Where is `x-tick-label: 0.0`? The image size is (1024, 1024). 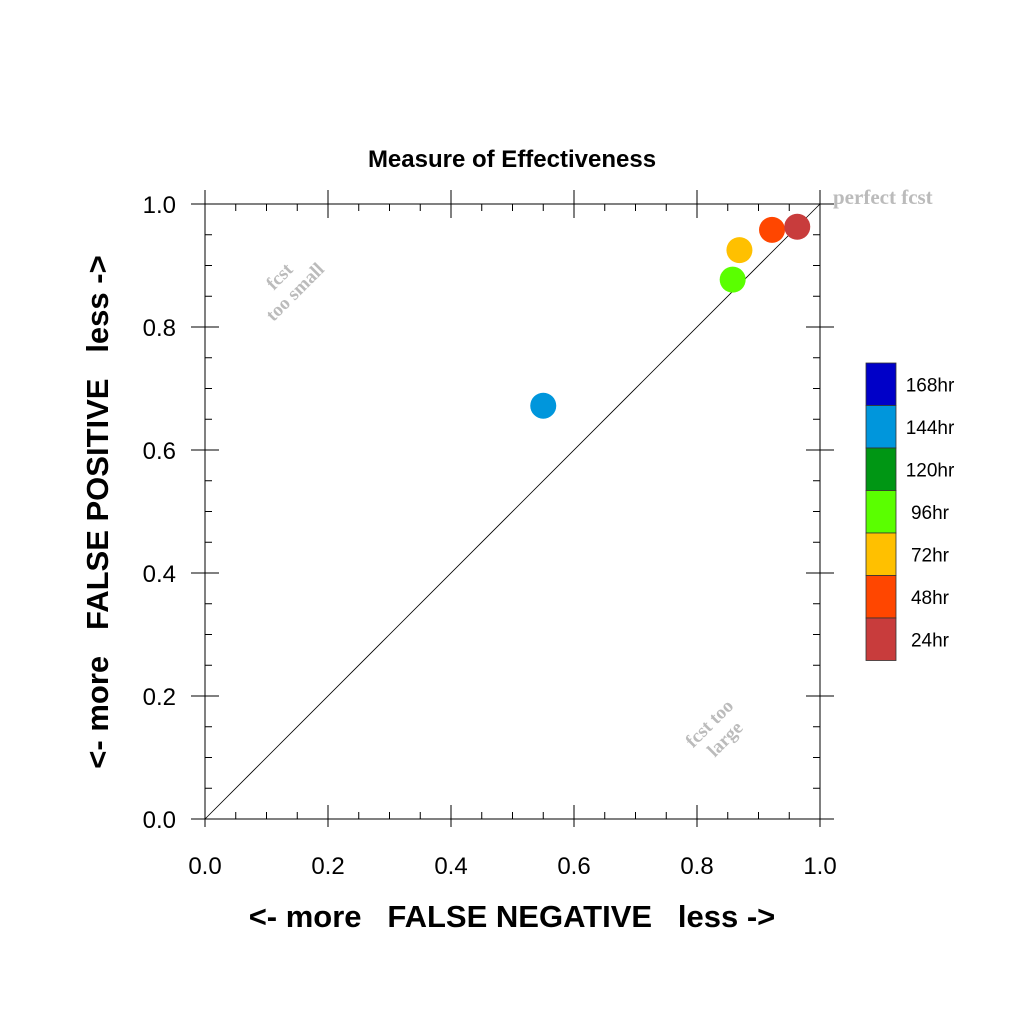 x-tick-label: 0.0 is located at coordinates (204, 866).